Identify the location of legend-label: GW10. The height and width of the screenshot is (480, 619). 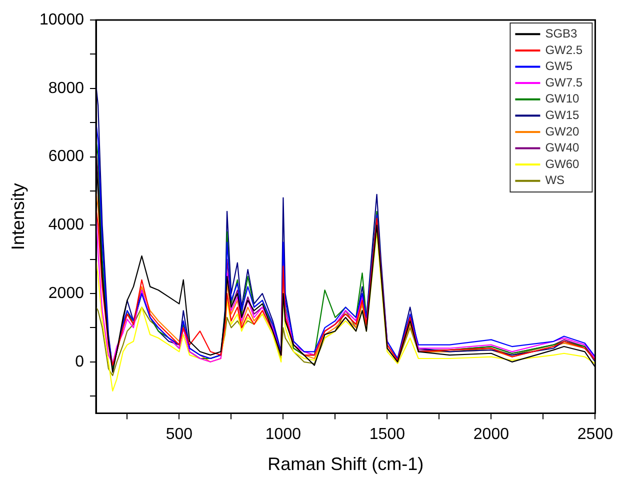
(562, 99).